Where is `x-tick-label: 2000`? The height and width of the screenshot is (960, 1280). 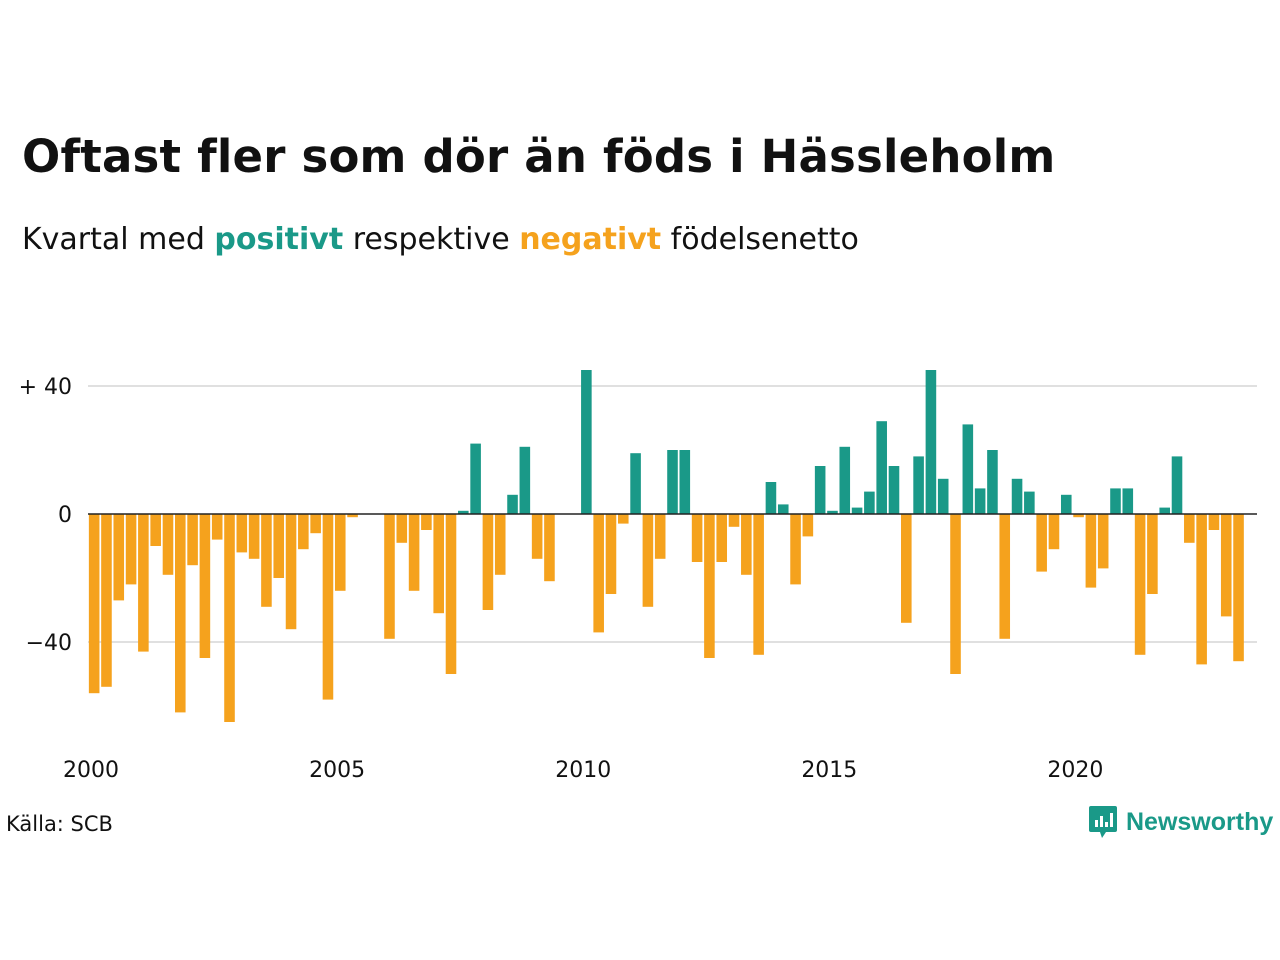
x-tick-label: 2000 is located at coordinates (91, 770).